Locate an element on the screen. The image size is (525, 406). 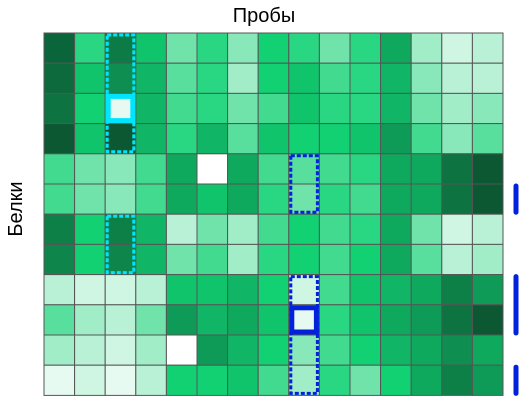
chart-title: Пробы is located at coordinates (264, 16).